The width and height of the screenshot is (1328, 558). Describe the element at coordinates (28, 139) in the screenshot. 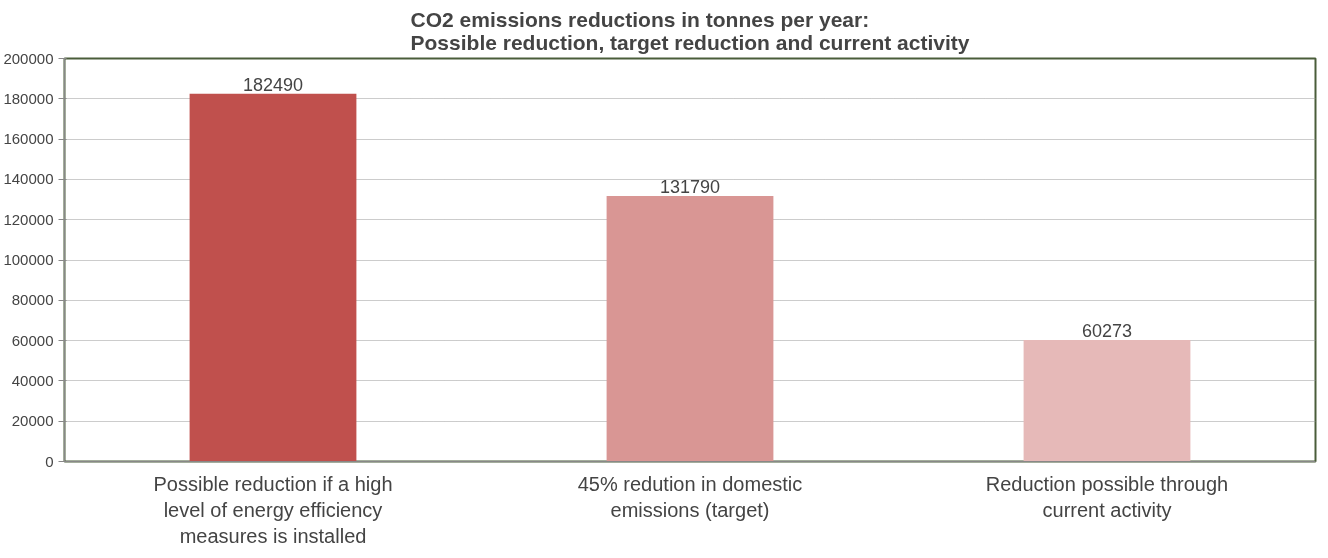

I see `y-tick-label: 160000` at that location.